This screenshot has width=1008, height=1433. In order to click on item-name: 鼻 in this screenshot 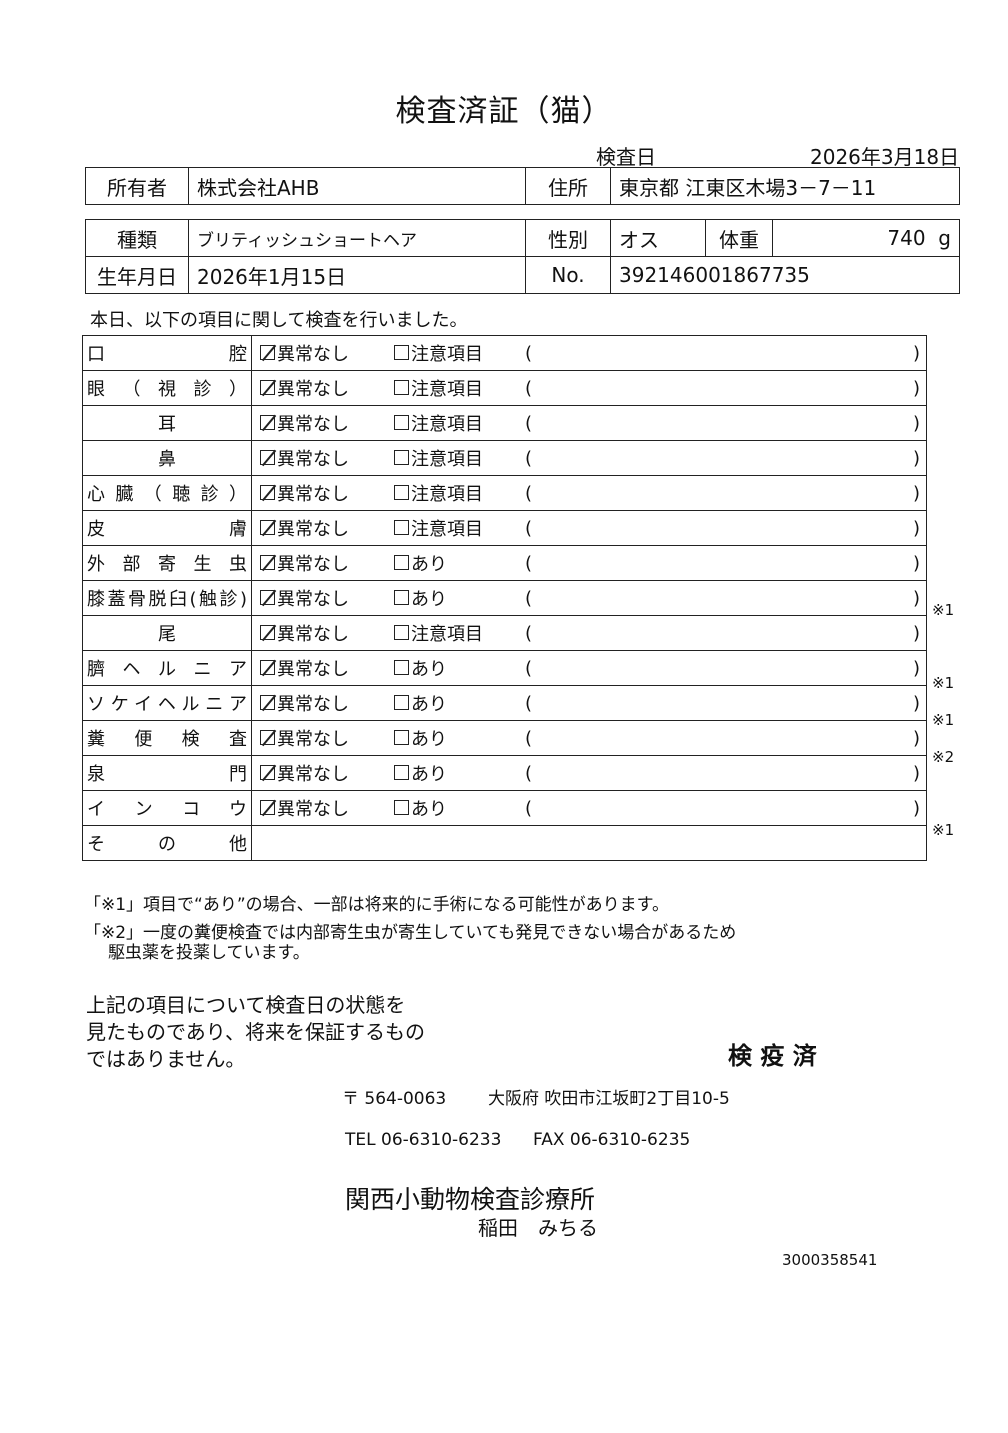, I will do `click(167, 458)`.